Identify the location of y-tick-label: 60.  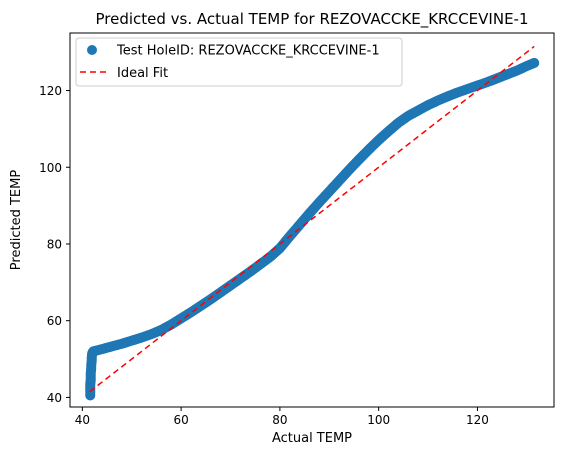
(54, 321).